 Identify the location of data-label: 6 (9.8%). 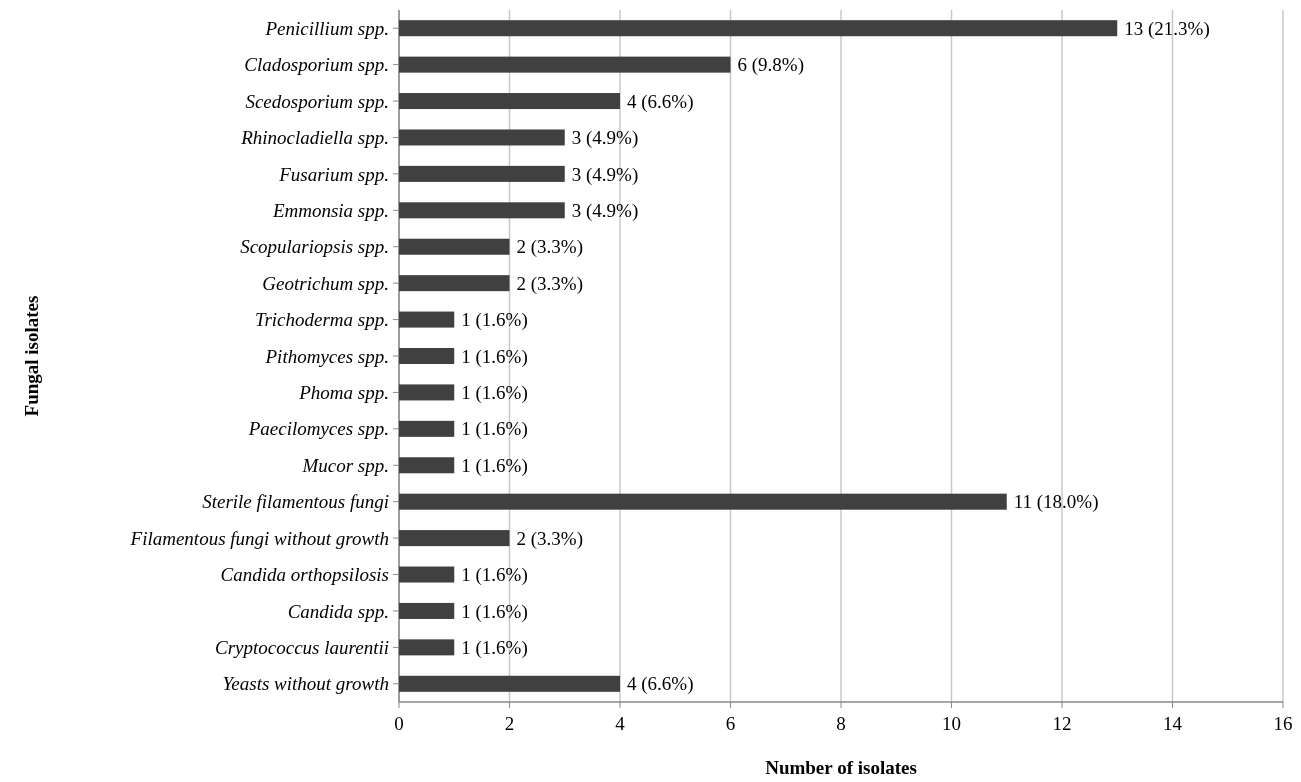
(770, 65).